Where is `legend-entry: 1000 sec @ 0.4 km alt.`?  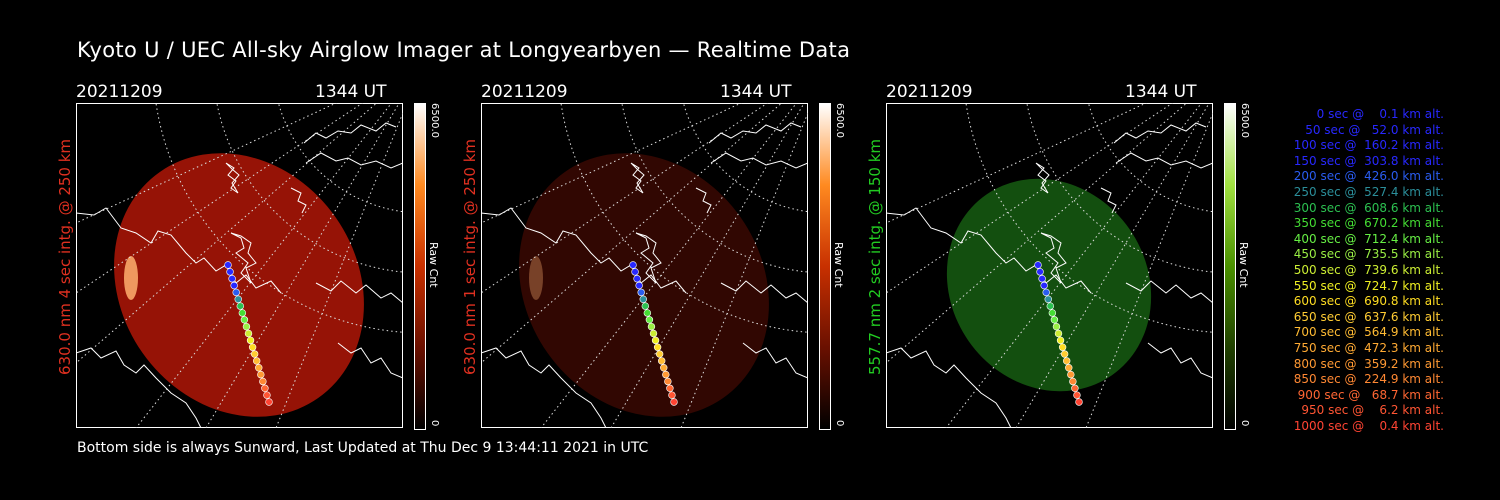
legend-entry: 1000 sec @ 0.4 km alt. is located at coordinates (1368, 425).